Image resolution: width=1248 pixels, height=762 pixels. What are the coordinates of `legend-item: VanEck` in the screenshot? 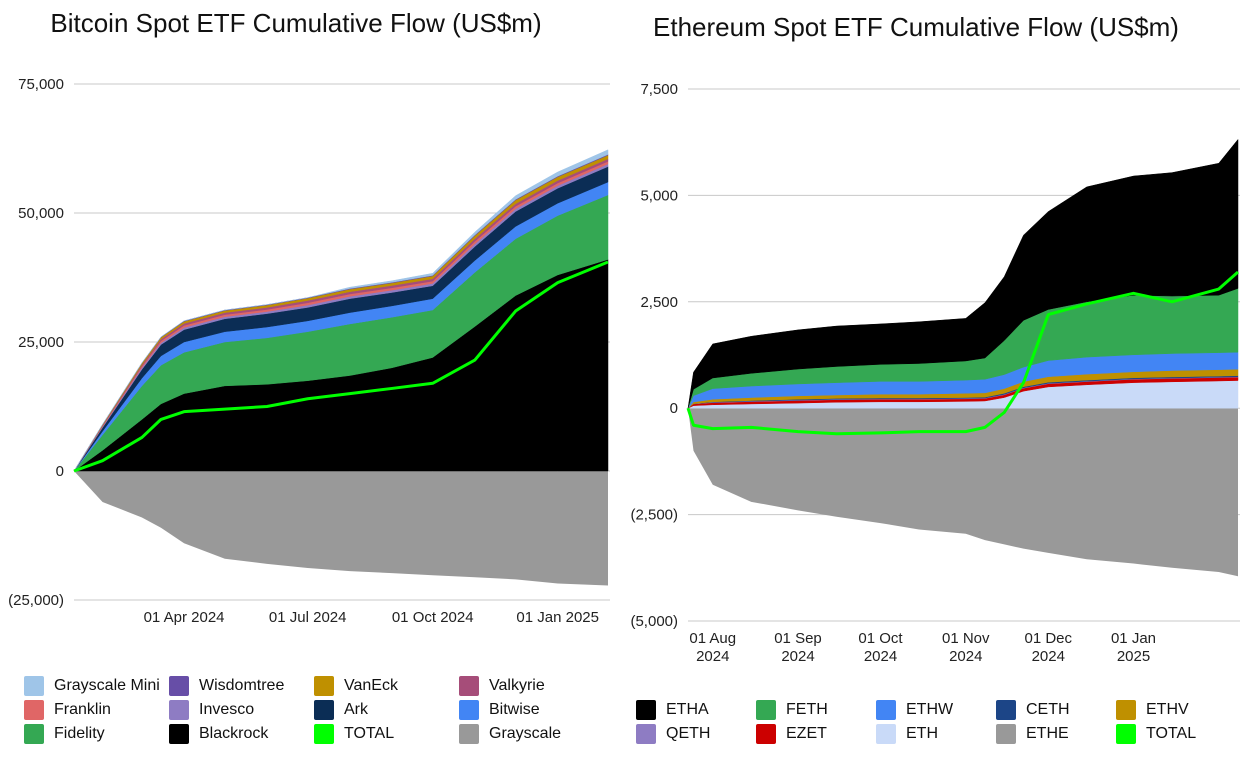 It's located at (386, 686).